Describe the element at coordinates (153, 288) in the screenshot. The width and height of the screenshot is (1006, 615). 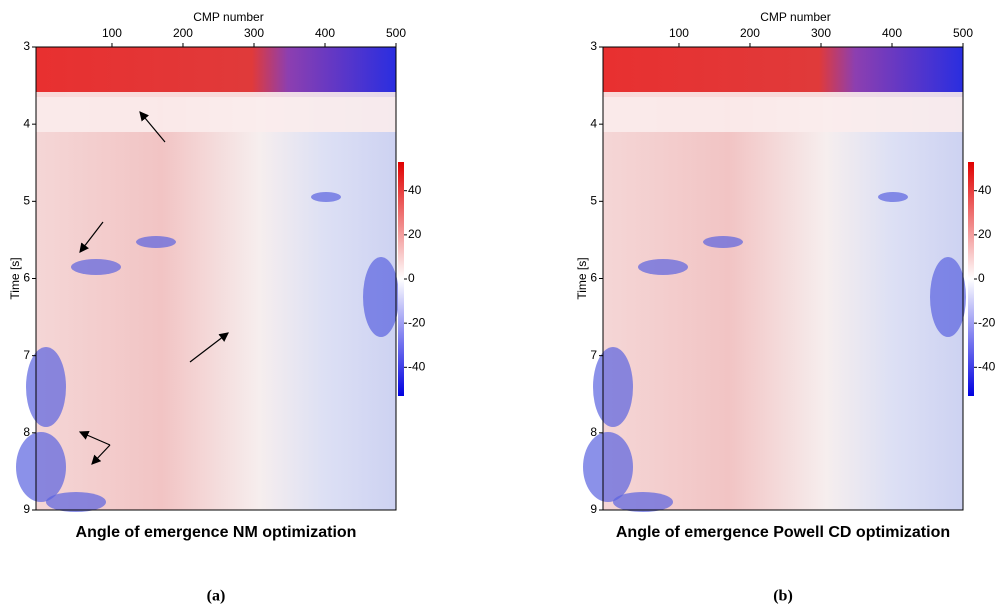
I see `annotation-arrows` at that location.